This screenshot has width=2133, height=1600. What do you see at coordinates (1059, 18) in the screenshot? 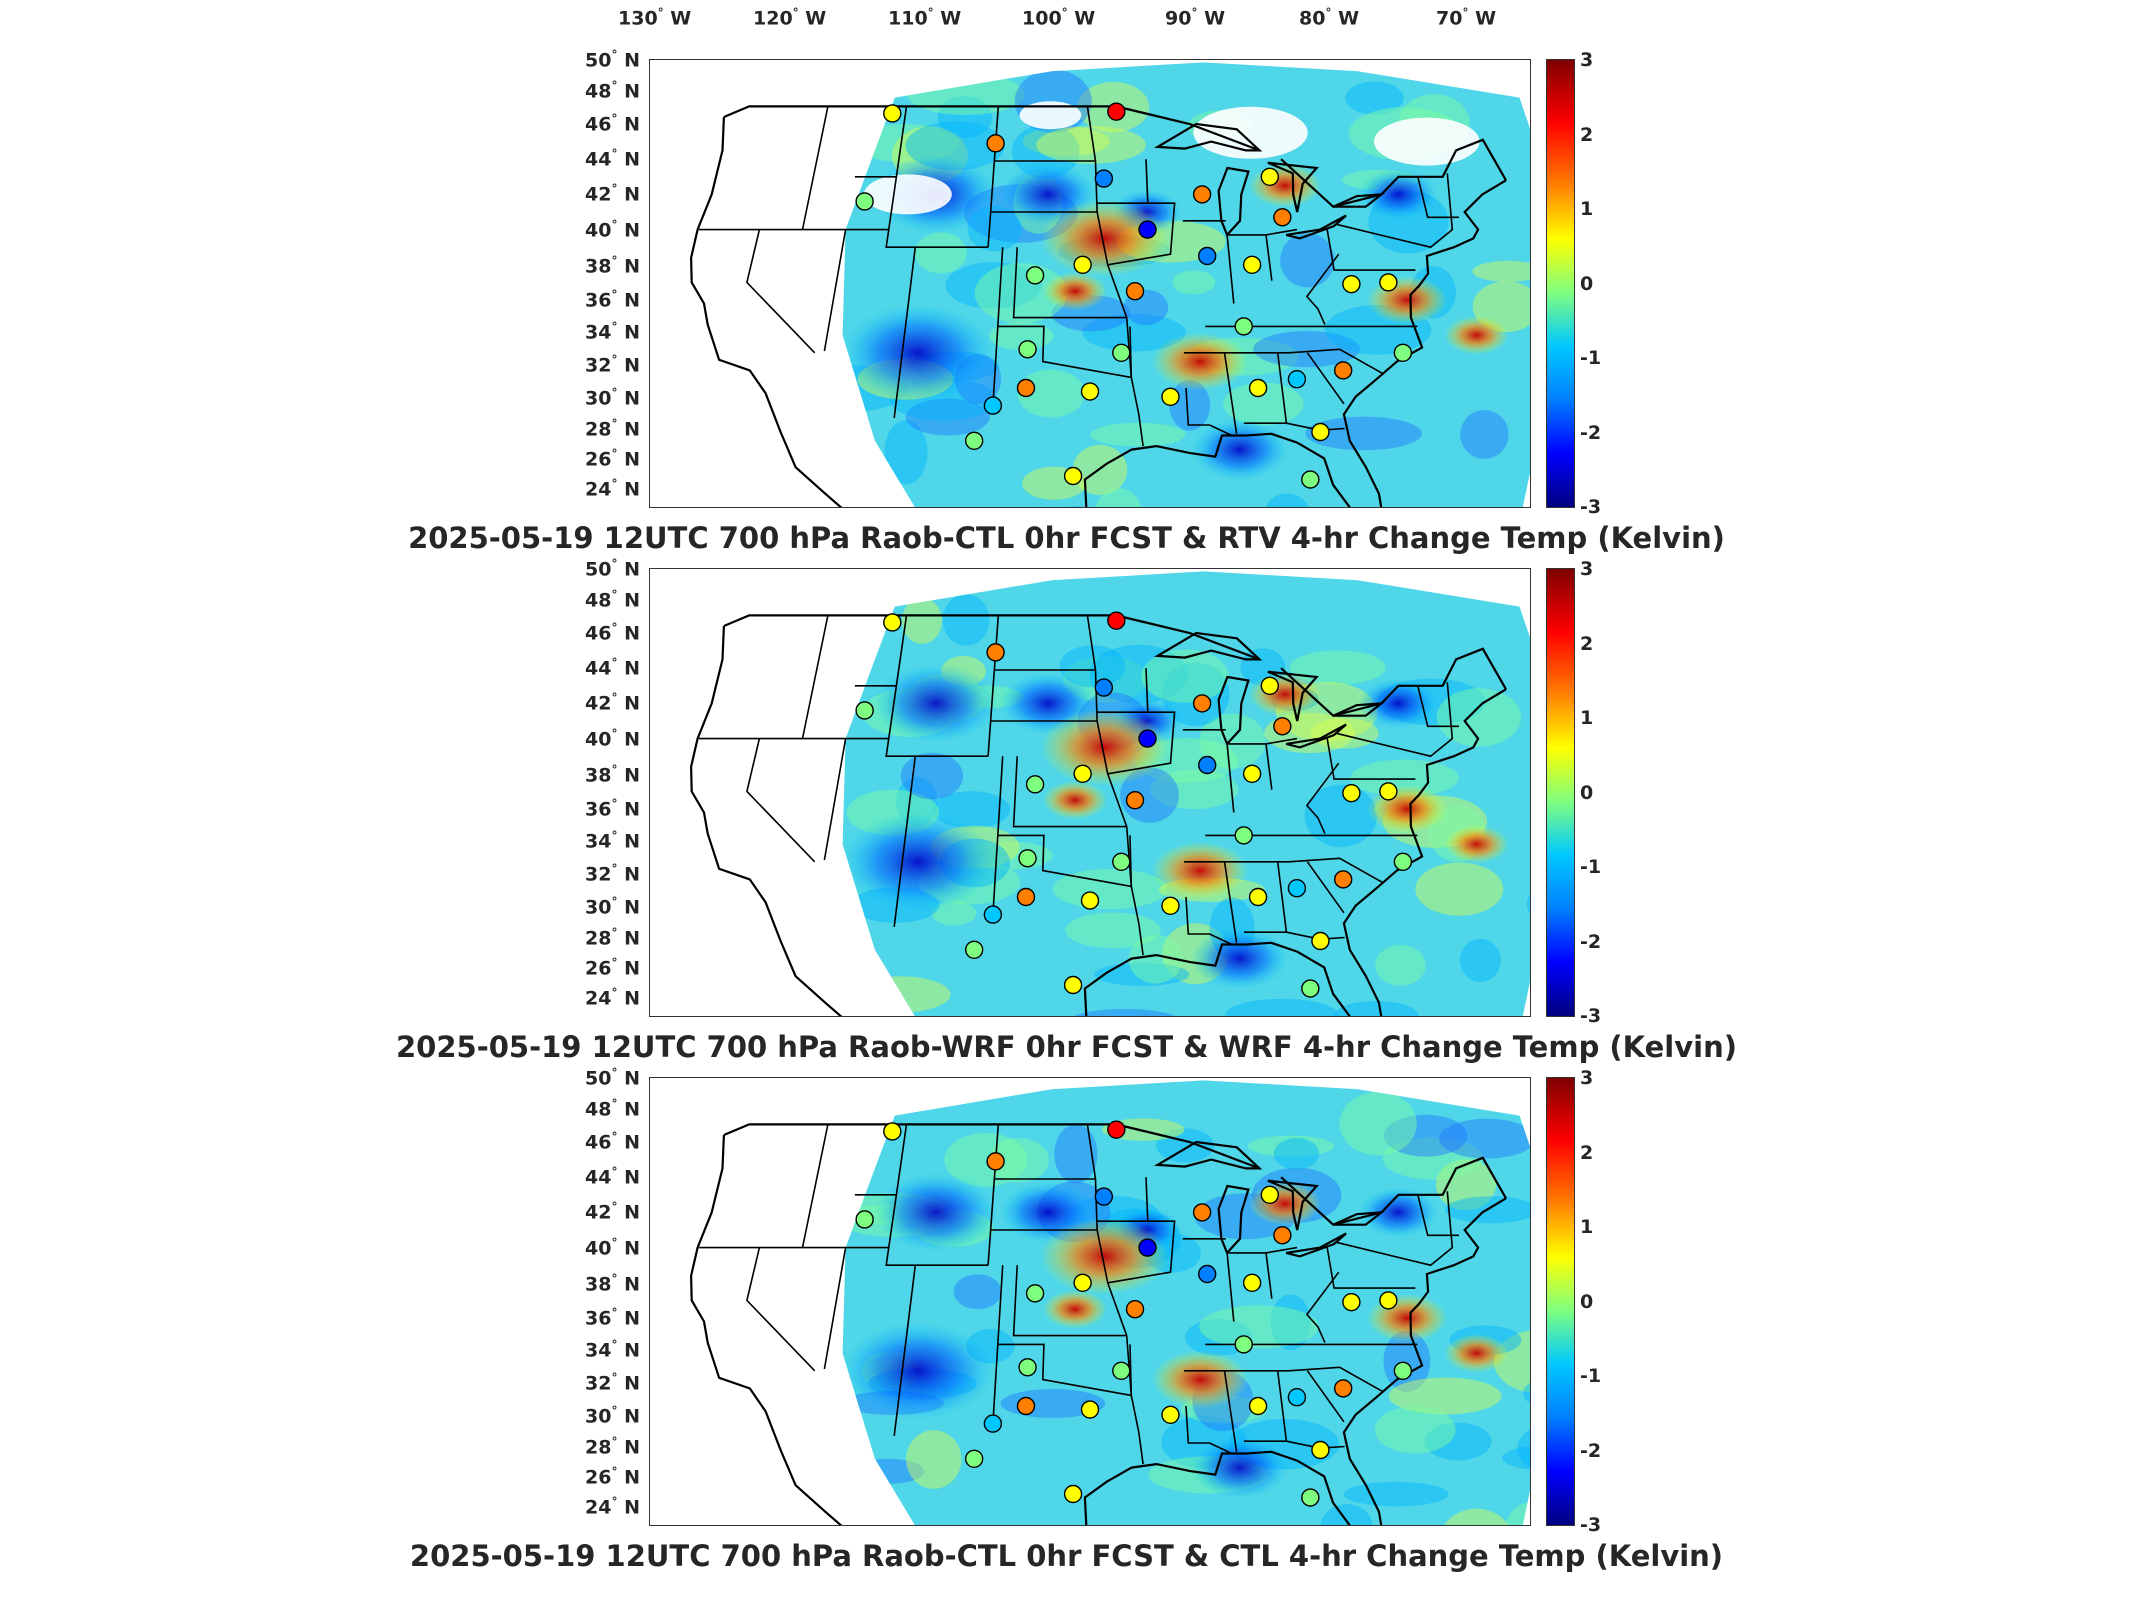
I see `lon-label: 100° W` at bounding box center [1059, 18].